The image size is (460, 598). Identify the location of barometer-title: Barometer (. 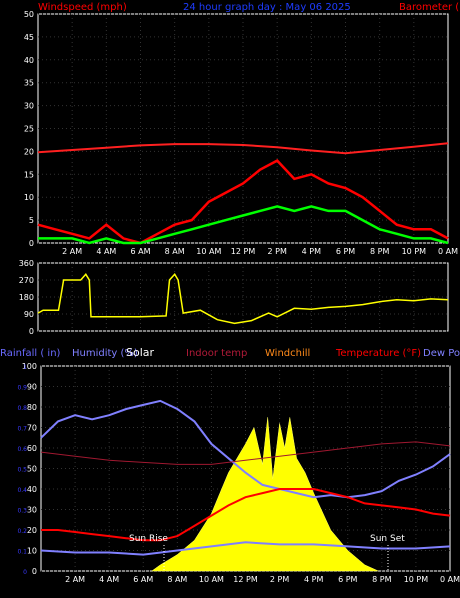
(429, 7).